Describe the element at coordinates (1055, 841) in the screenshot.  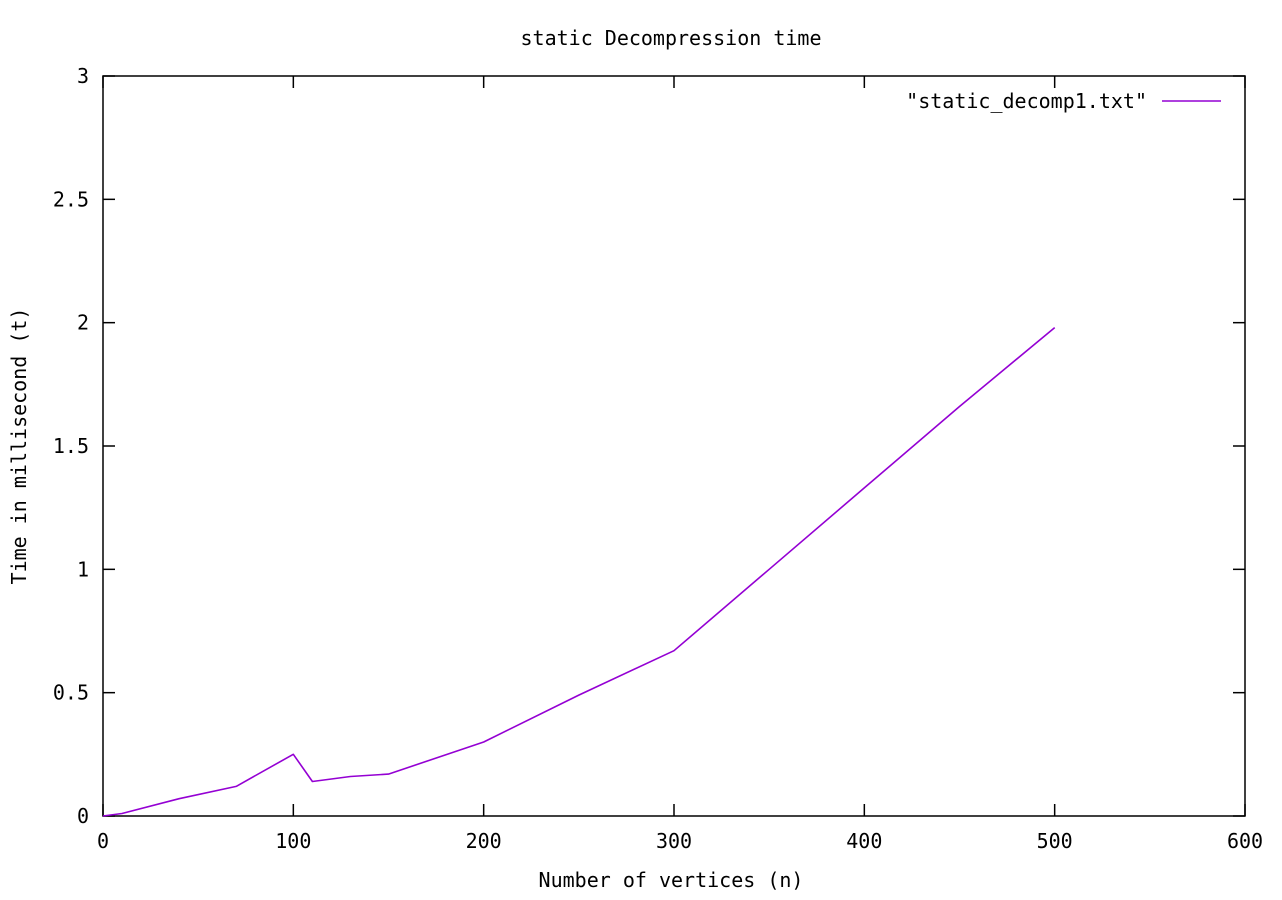
I see `x-tick-label: 500` at that location.